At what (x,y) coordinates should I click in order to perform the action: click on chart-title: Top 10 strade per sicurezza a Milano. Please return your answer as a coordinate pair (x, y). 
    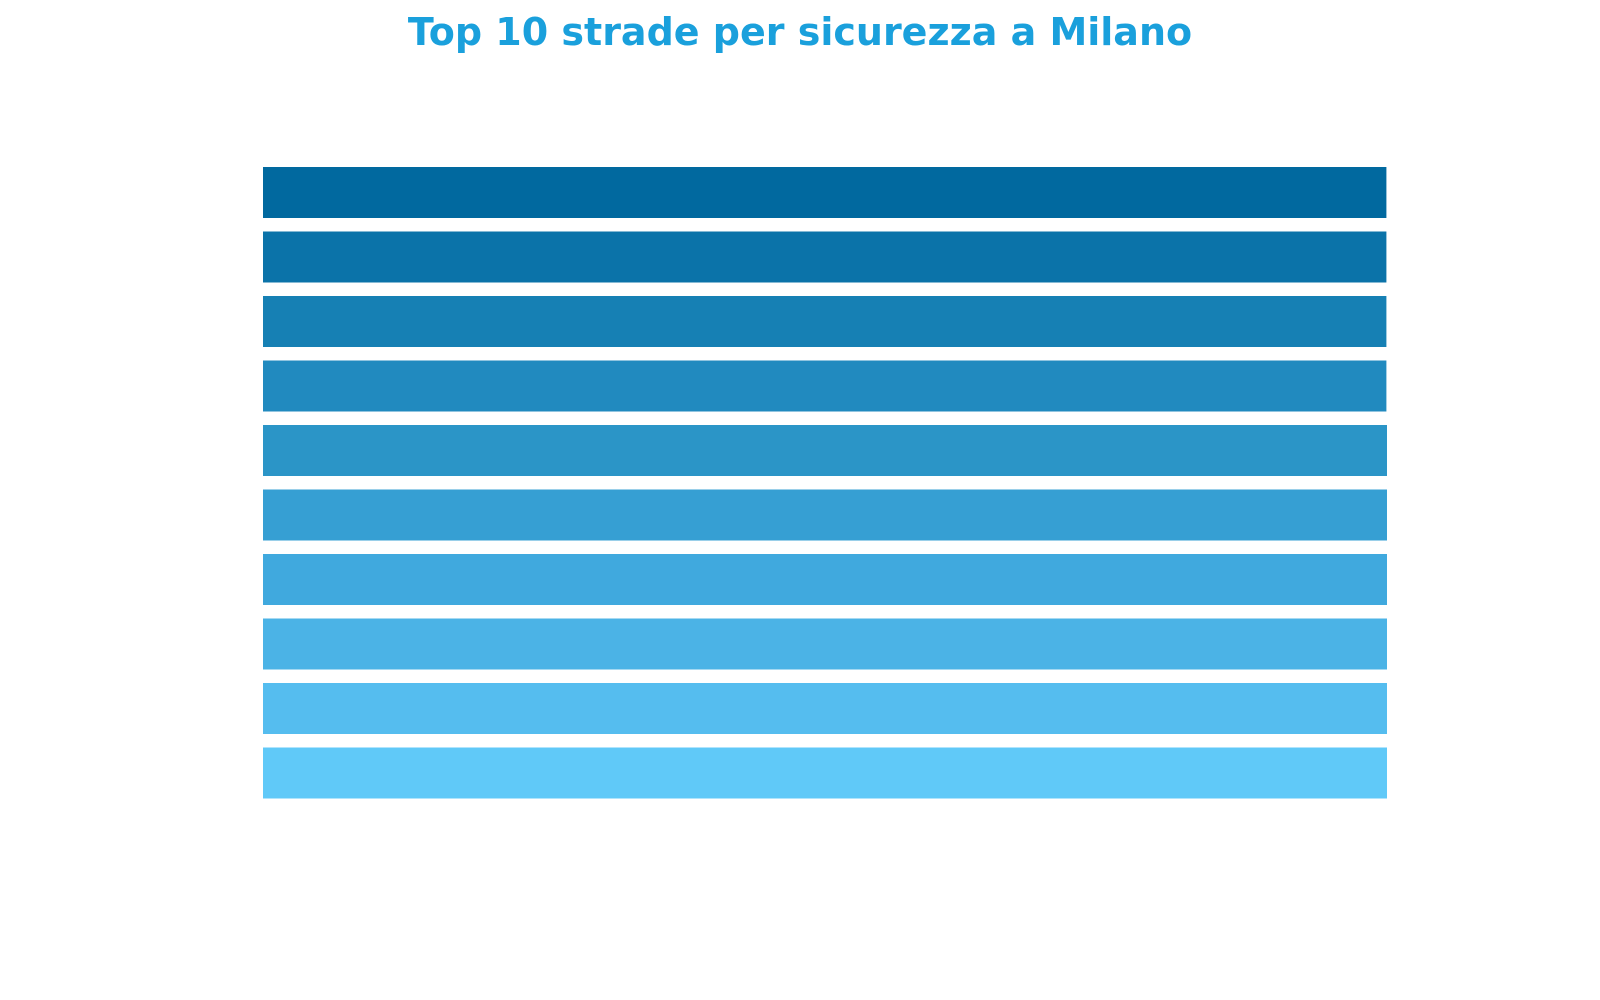
    Looking at the image, I should click on (800, 32).